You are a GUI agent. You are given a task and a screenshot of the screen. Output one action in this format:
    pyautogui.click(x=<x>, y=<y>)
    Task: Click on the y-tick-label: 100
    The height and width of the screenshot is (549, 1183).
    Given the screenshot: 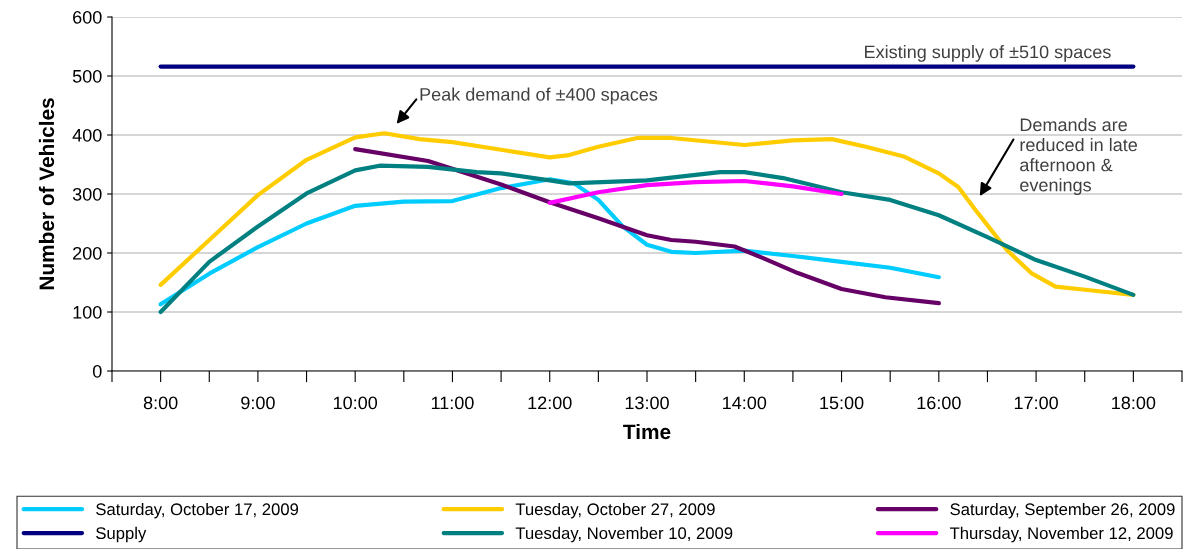 What is the action you would take?
    pyautogui.click(x=87, y=312)
    